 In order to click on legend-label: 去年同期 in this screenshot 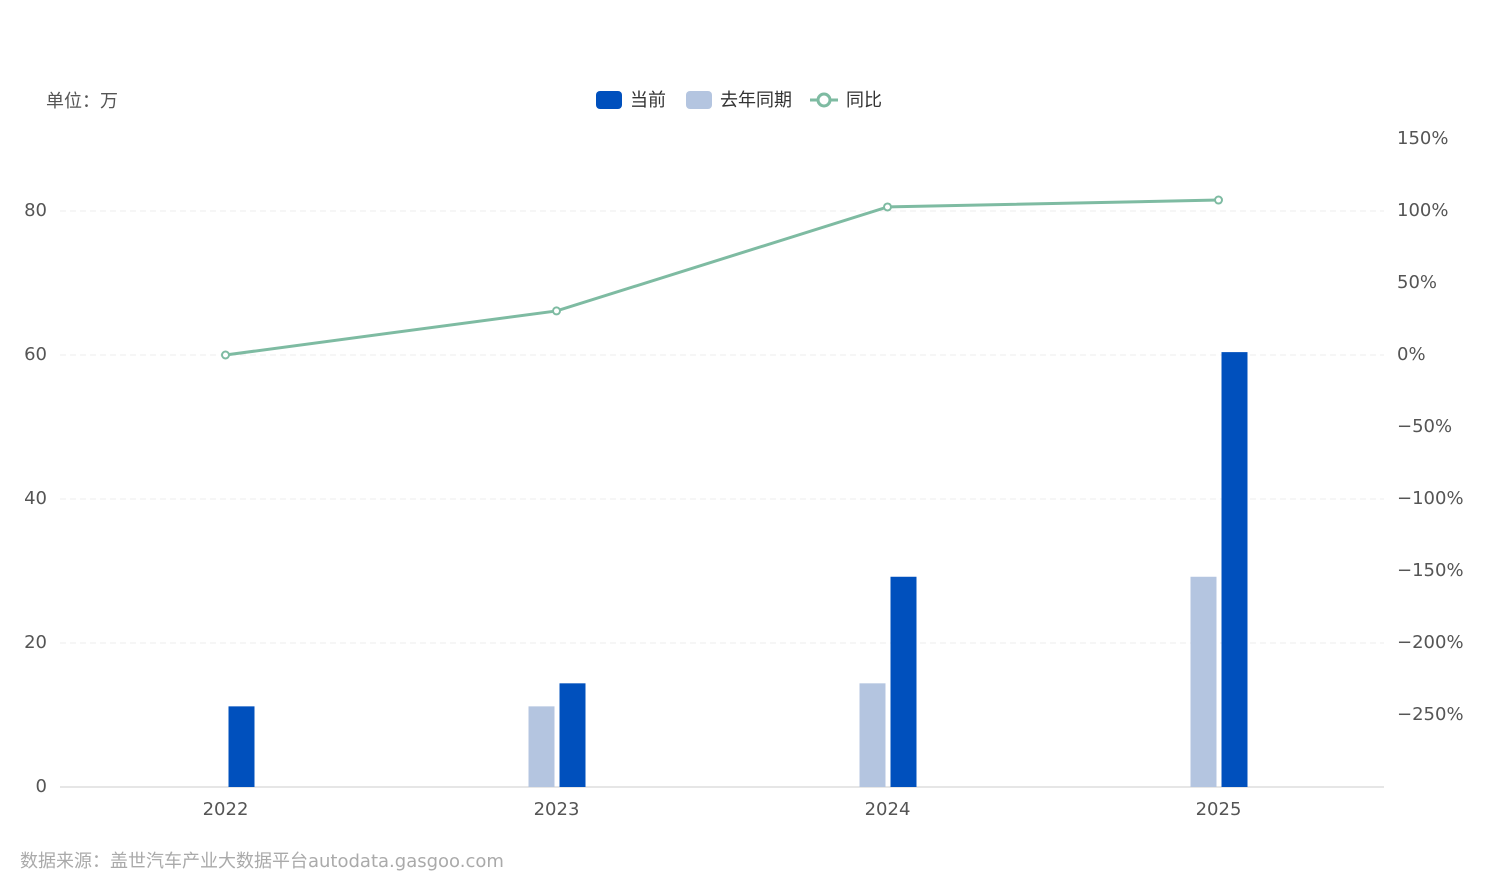, I will do `click(756, 100)`.